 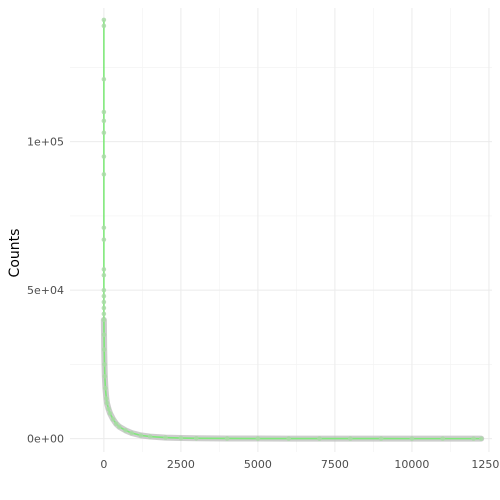 What do you see at coordinates (181, 464) in the screenshot?
I see `x-tick-label: 2500` at bounding box center [181, 464].